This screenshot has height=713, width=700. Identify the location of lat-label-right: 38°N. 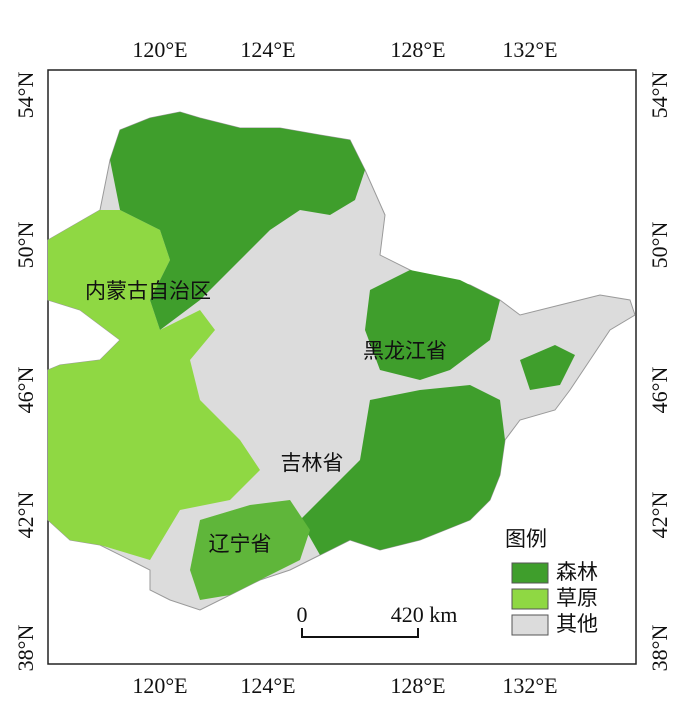
(659, 648).